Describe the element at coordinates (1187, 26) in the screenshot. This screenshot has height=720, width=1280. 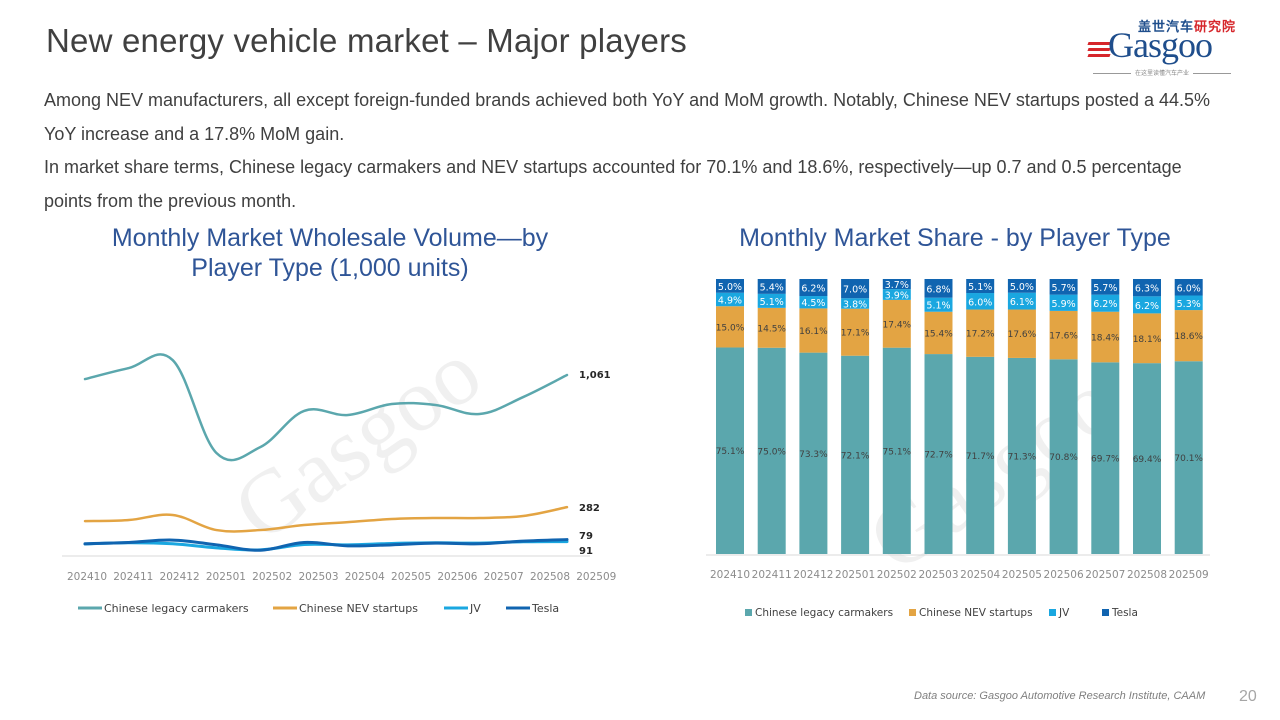
I see `logo-chinese-name: 盖世汽车研究院` at that location.